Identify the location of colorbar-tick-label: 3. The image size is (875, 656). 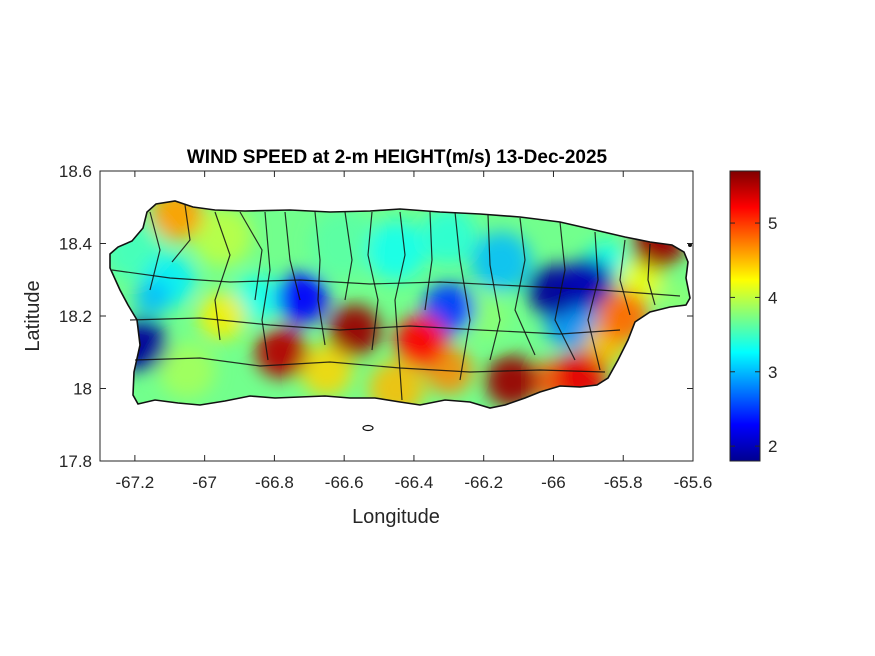
(772, 372).